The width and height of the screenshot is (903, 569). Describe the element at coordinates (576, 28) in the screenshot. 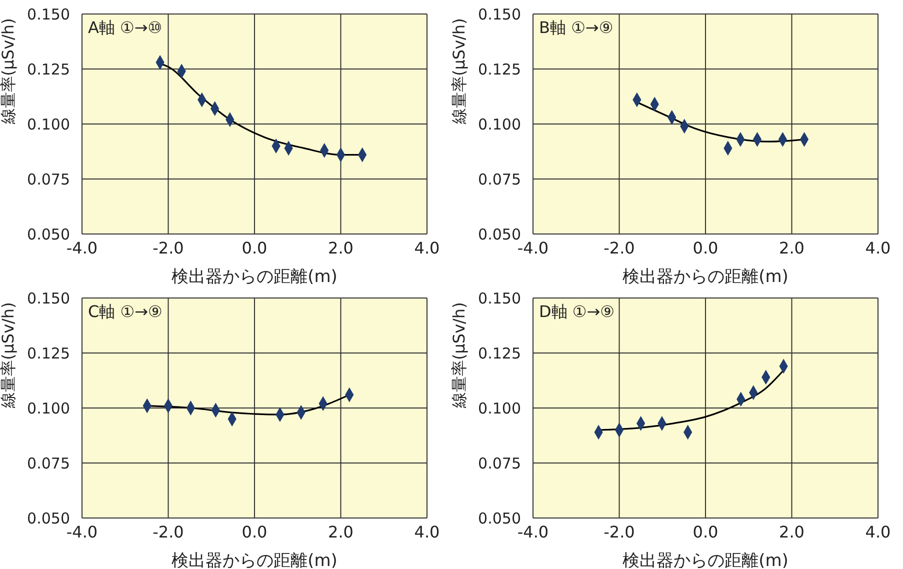

I see `annotation: B軸 ①→⑨` at that location.